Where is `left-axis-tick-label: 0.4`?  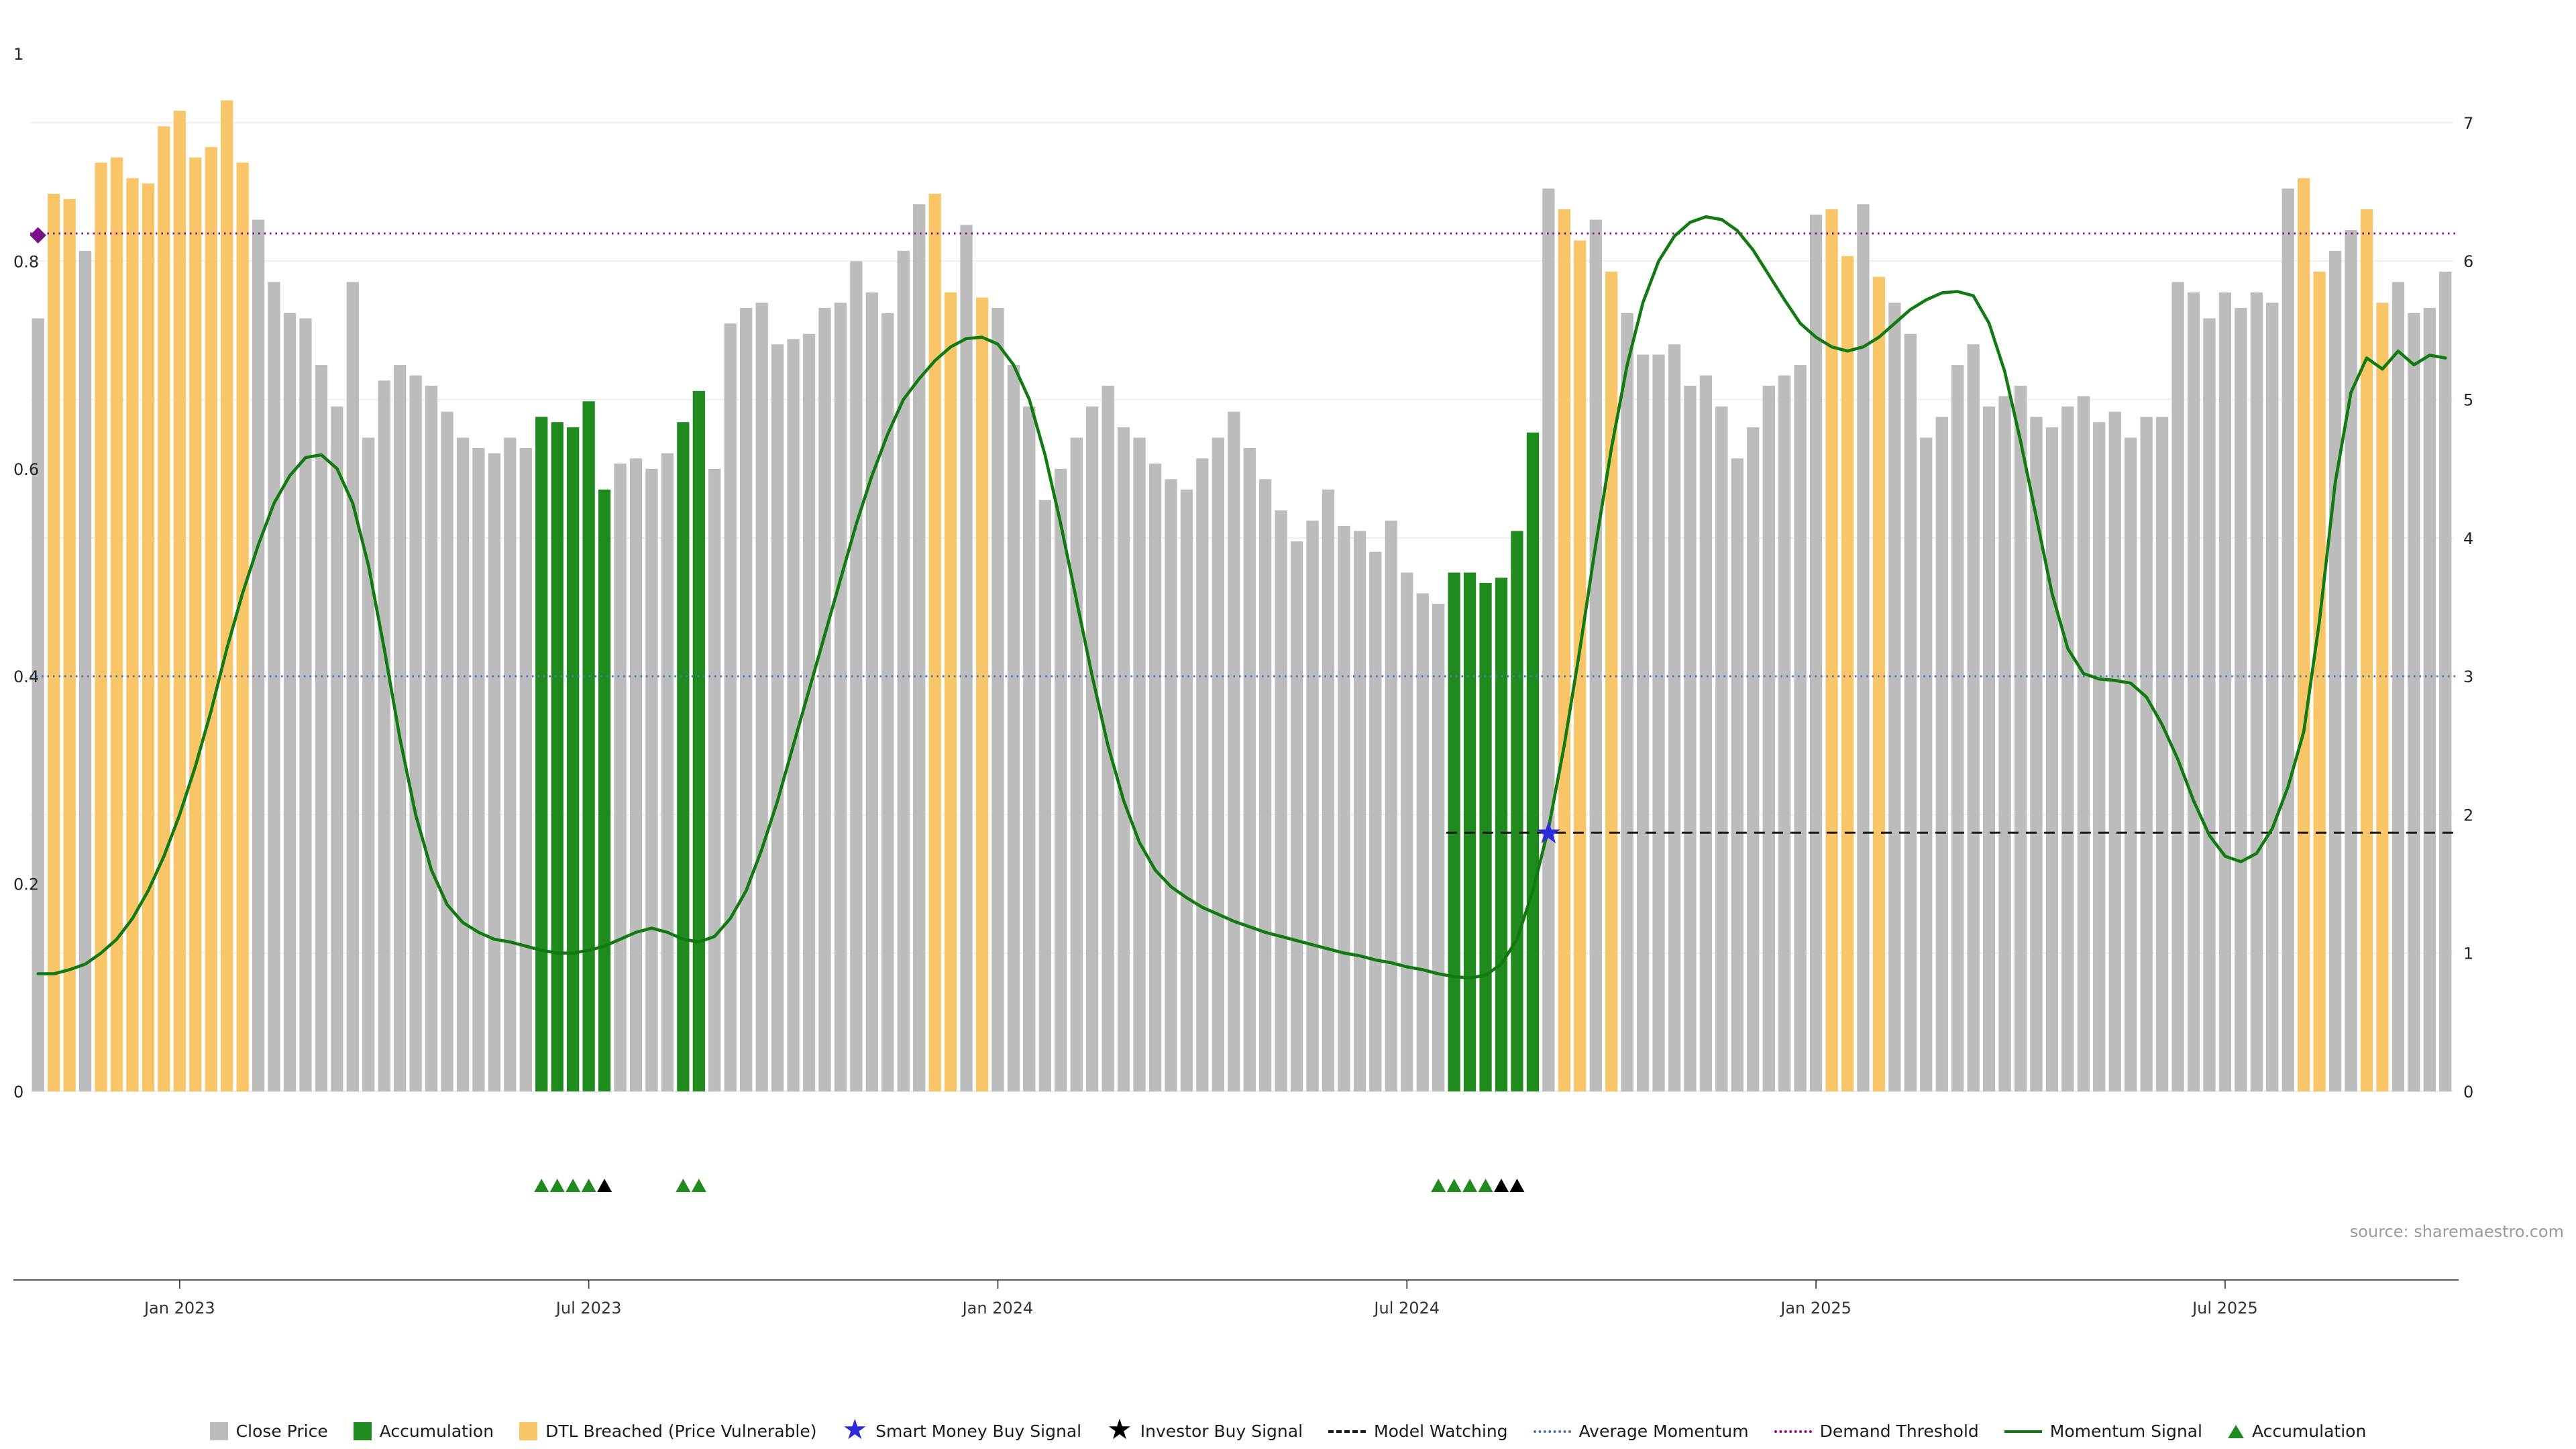 left-axis-tick-label: 0.4 is located at coordinates (26, 676).